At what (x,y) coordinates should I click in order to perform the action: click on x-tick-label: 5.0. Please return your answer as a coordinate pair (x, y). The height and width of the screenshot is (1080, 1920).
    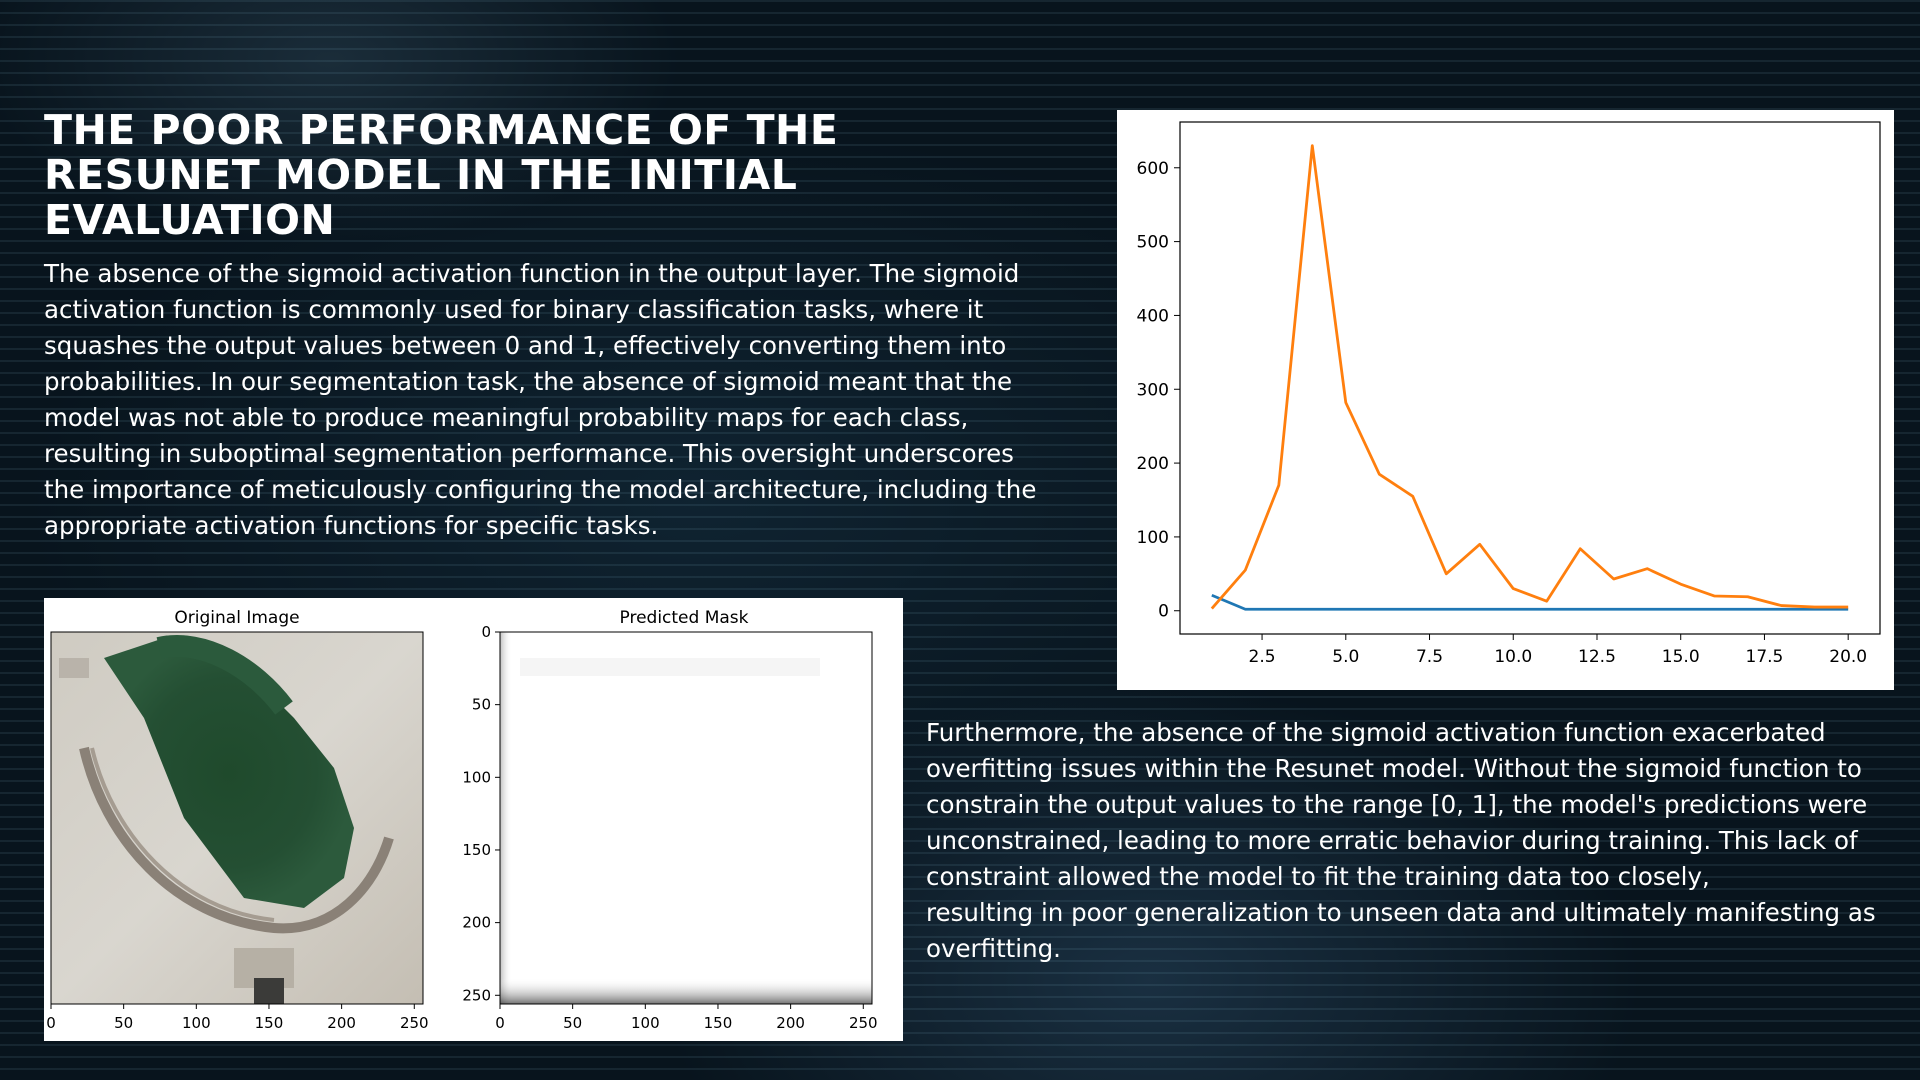
    Looking at the image, I should click on (1345, 657).